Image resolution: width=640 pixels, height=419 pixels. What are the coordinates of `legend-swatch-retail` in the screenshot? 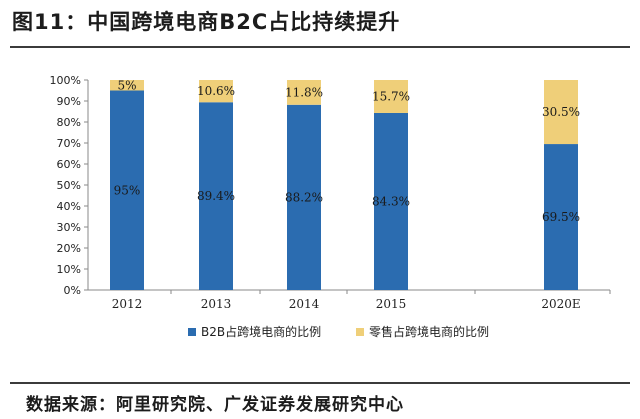 It's located at (360, 332).